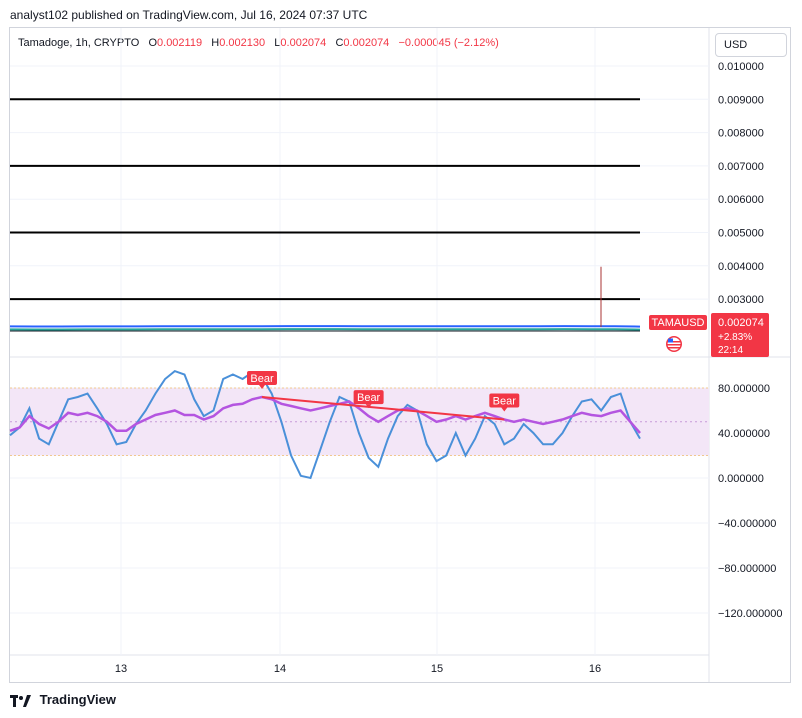 The height and width of the screenshot is (718, 802). I want to click on tradingview-logo-icon, so click(21, 701).